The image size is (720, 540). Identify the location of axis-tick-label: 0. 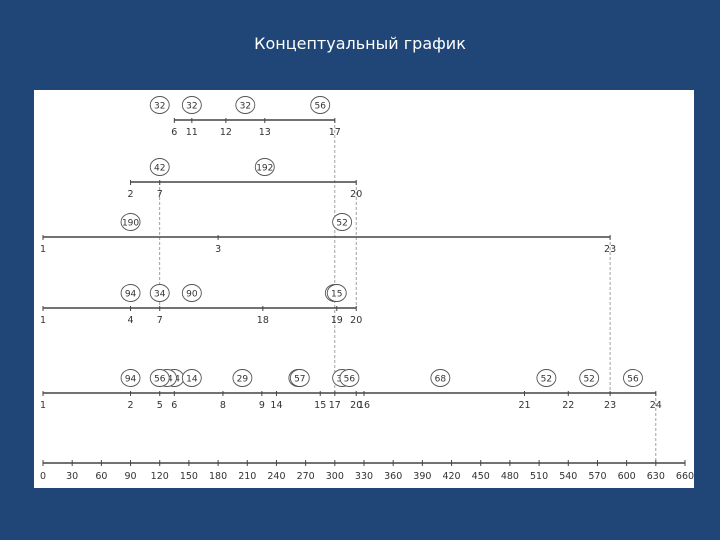
(43, 476).